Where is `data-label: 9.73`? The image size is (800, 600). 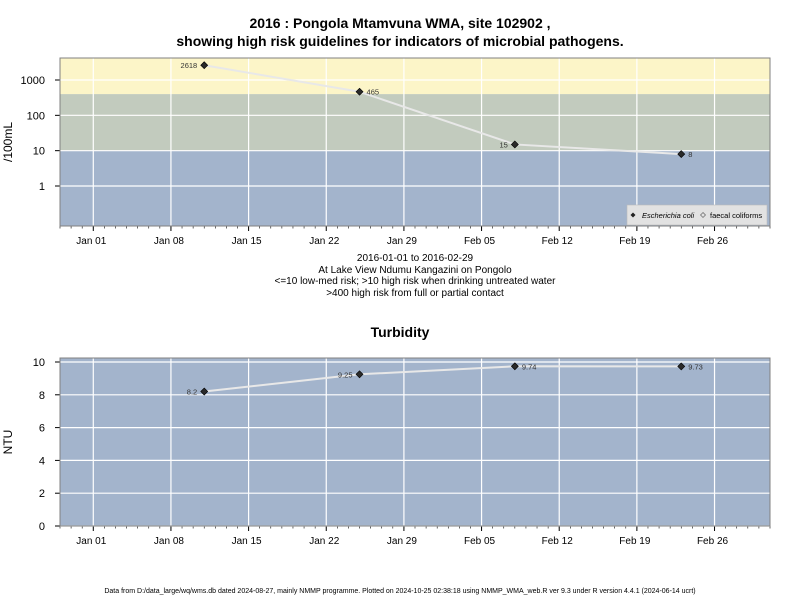
data-label: 9.73 is located at coordinates (695, 366).